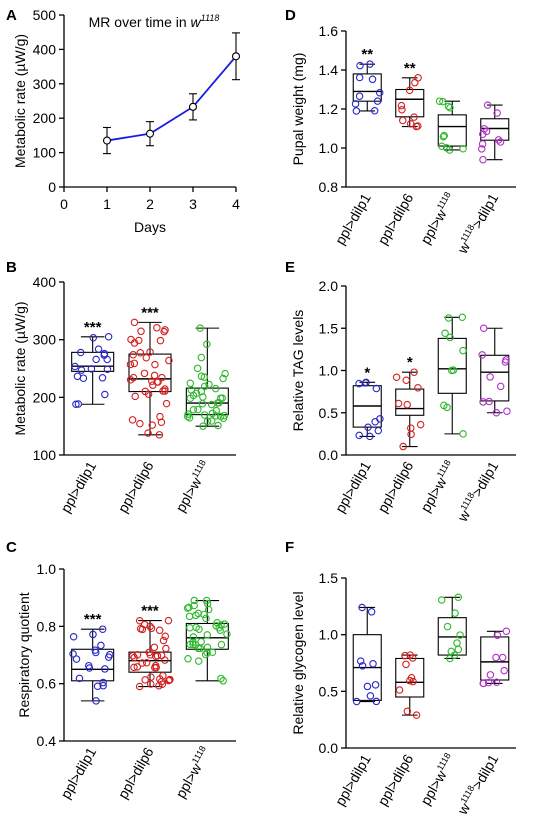 This screenshot has height=827, width=536. What do you see at coordinates (410, 68) in the screenshot?
I see `significance-marker: **` at bounding box center [410, 68].